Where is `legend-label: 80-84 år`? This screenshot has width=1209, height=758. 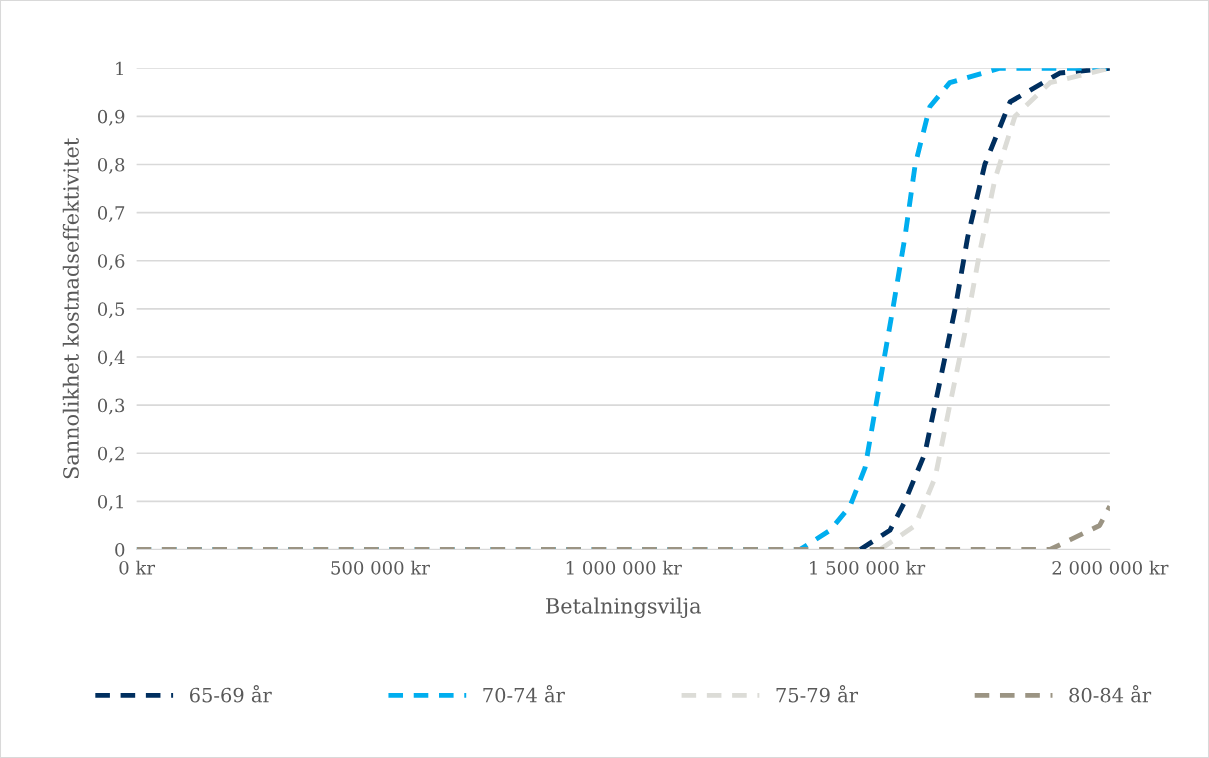
legend-label: 80-84 år is located at coordinates (1110, 694).